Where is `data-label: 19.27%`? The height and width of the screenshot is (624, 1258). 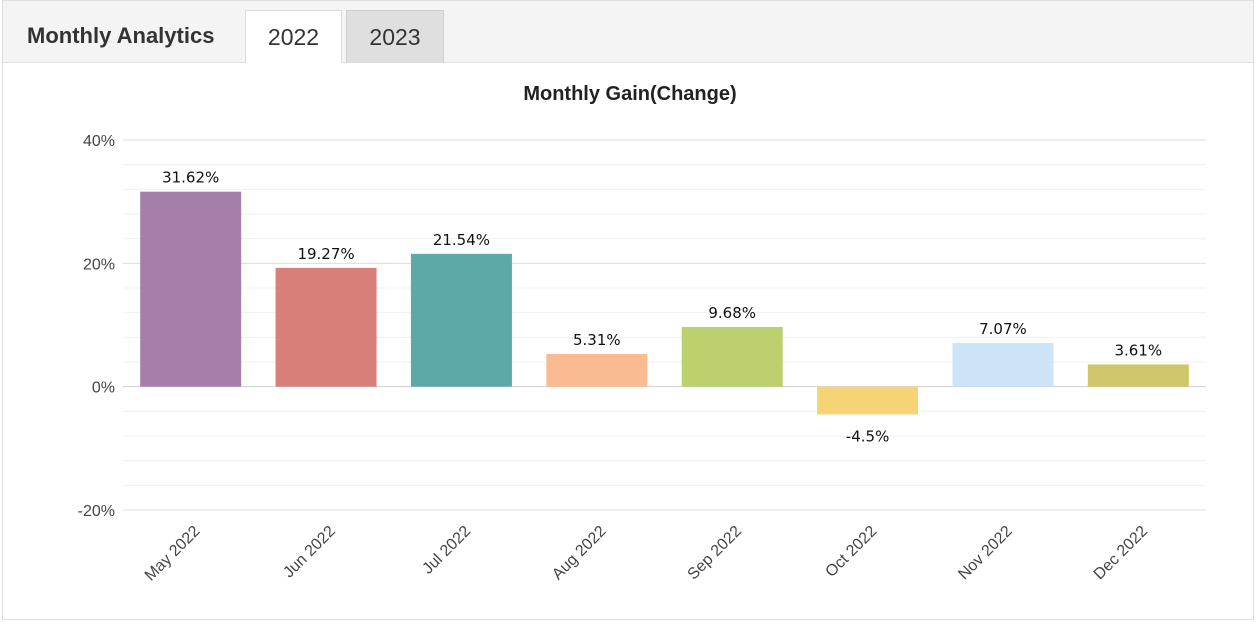 data-label: 19.27% is located at coordinates (325, 254).